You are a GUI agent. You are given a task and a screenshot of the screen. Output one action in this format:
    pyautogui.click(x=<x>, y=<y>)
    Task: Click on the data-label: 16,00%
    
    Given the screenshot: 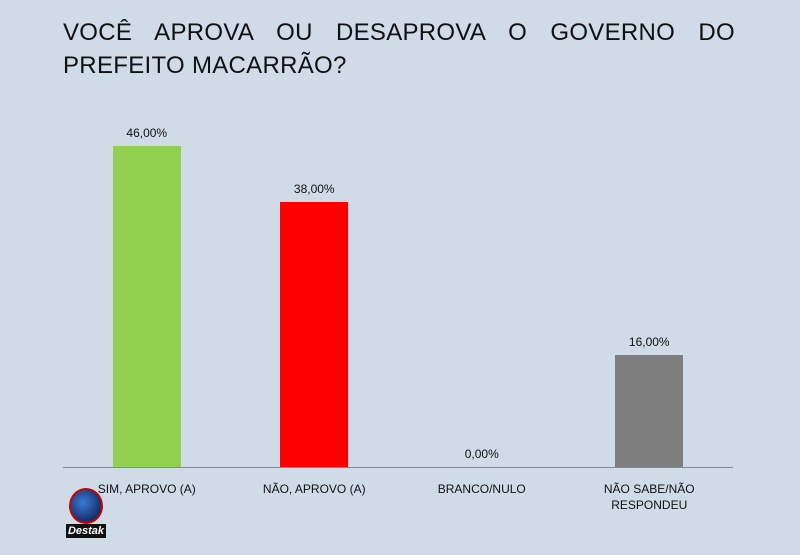 What is the action you would take?
    pyautogui.click(x=649, y=342)
    